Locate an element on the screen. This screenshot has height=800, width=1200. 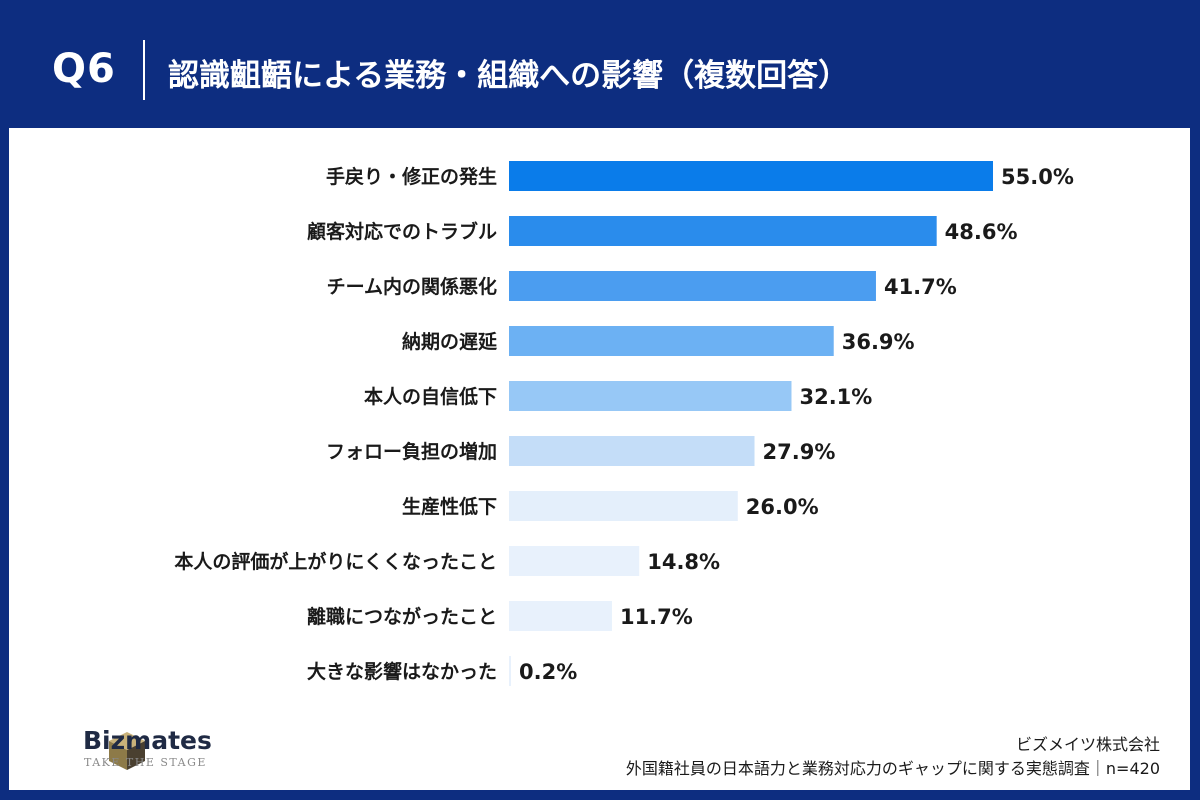
page-title: 認識齟齬による業務・組織への影響（複数回答） is located at coordinates (509, 76).